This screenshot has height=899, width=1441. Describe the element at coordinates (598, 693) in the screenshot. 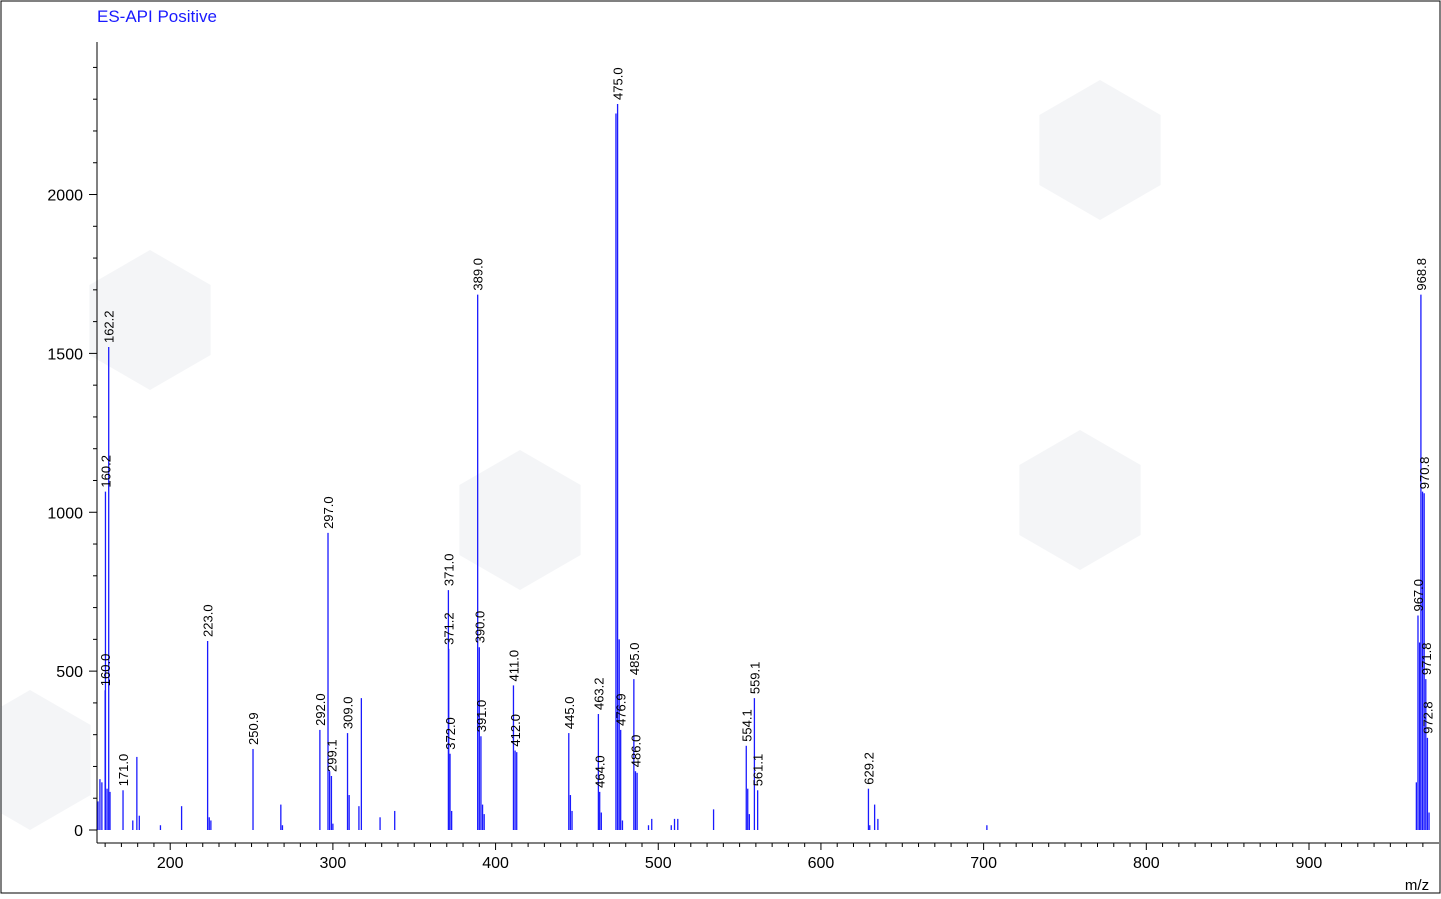

I see `peak-label: 463.2` at that location.